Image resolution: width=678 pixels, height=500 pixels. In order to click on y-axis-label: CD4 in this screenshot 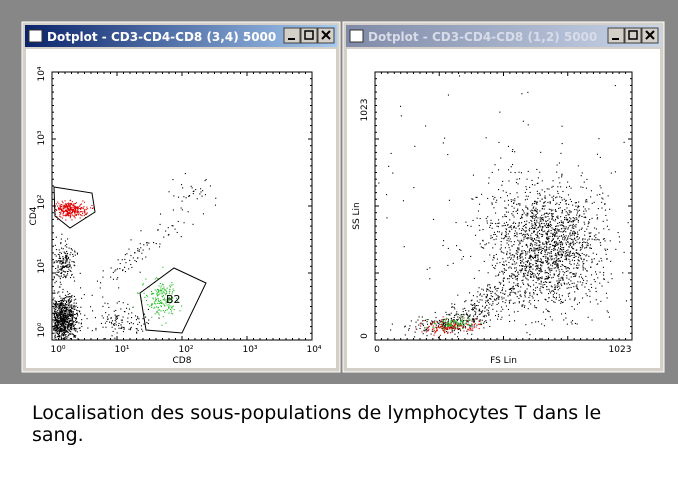, I will do `click(34, 215)`.